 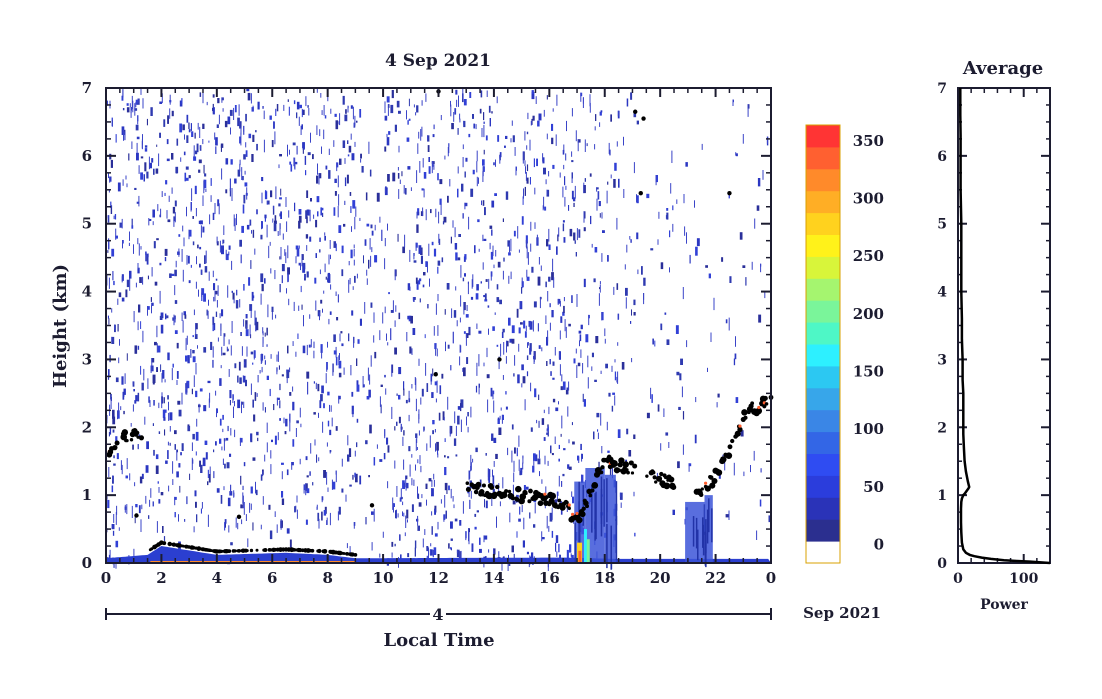 What do you see at coordinates (1004, 325) in the screenshot?
I see `profile-frame` at bounding box center [1004, 325].